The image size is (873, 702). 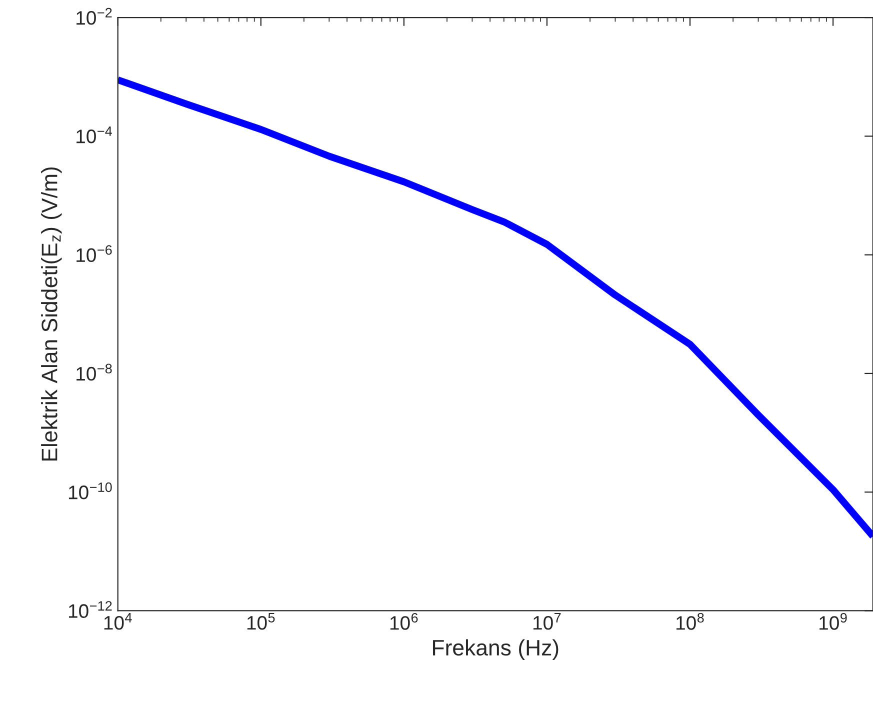 What do you see at coordinates (90, 491) in the screenshot?
I see `y-tick-label: 10$^{−10}$` at bounding box center [90, 491].